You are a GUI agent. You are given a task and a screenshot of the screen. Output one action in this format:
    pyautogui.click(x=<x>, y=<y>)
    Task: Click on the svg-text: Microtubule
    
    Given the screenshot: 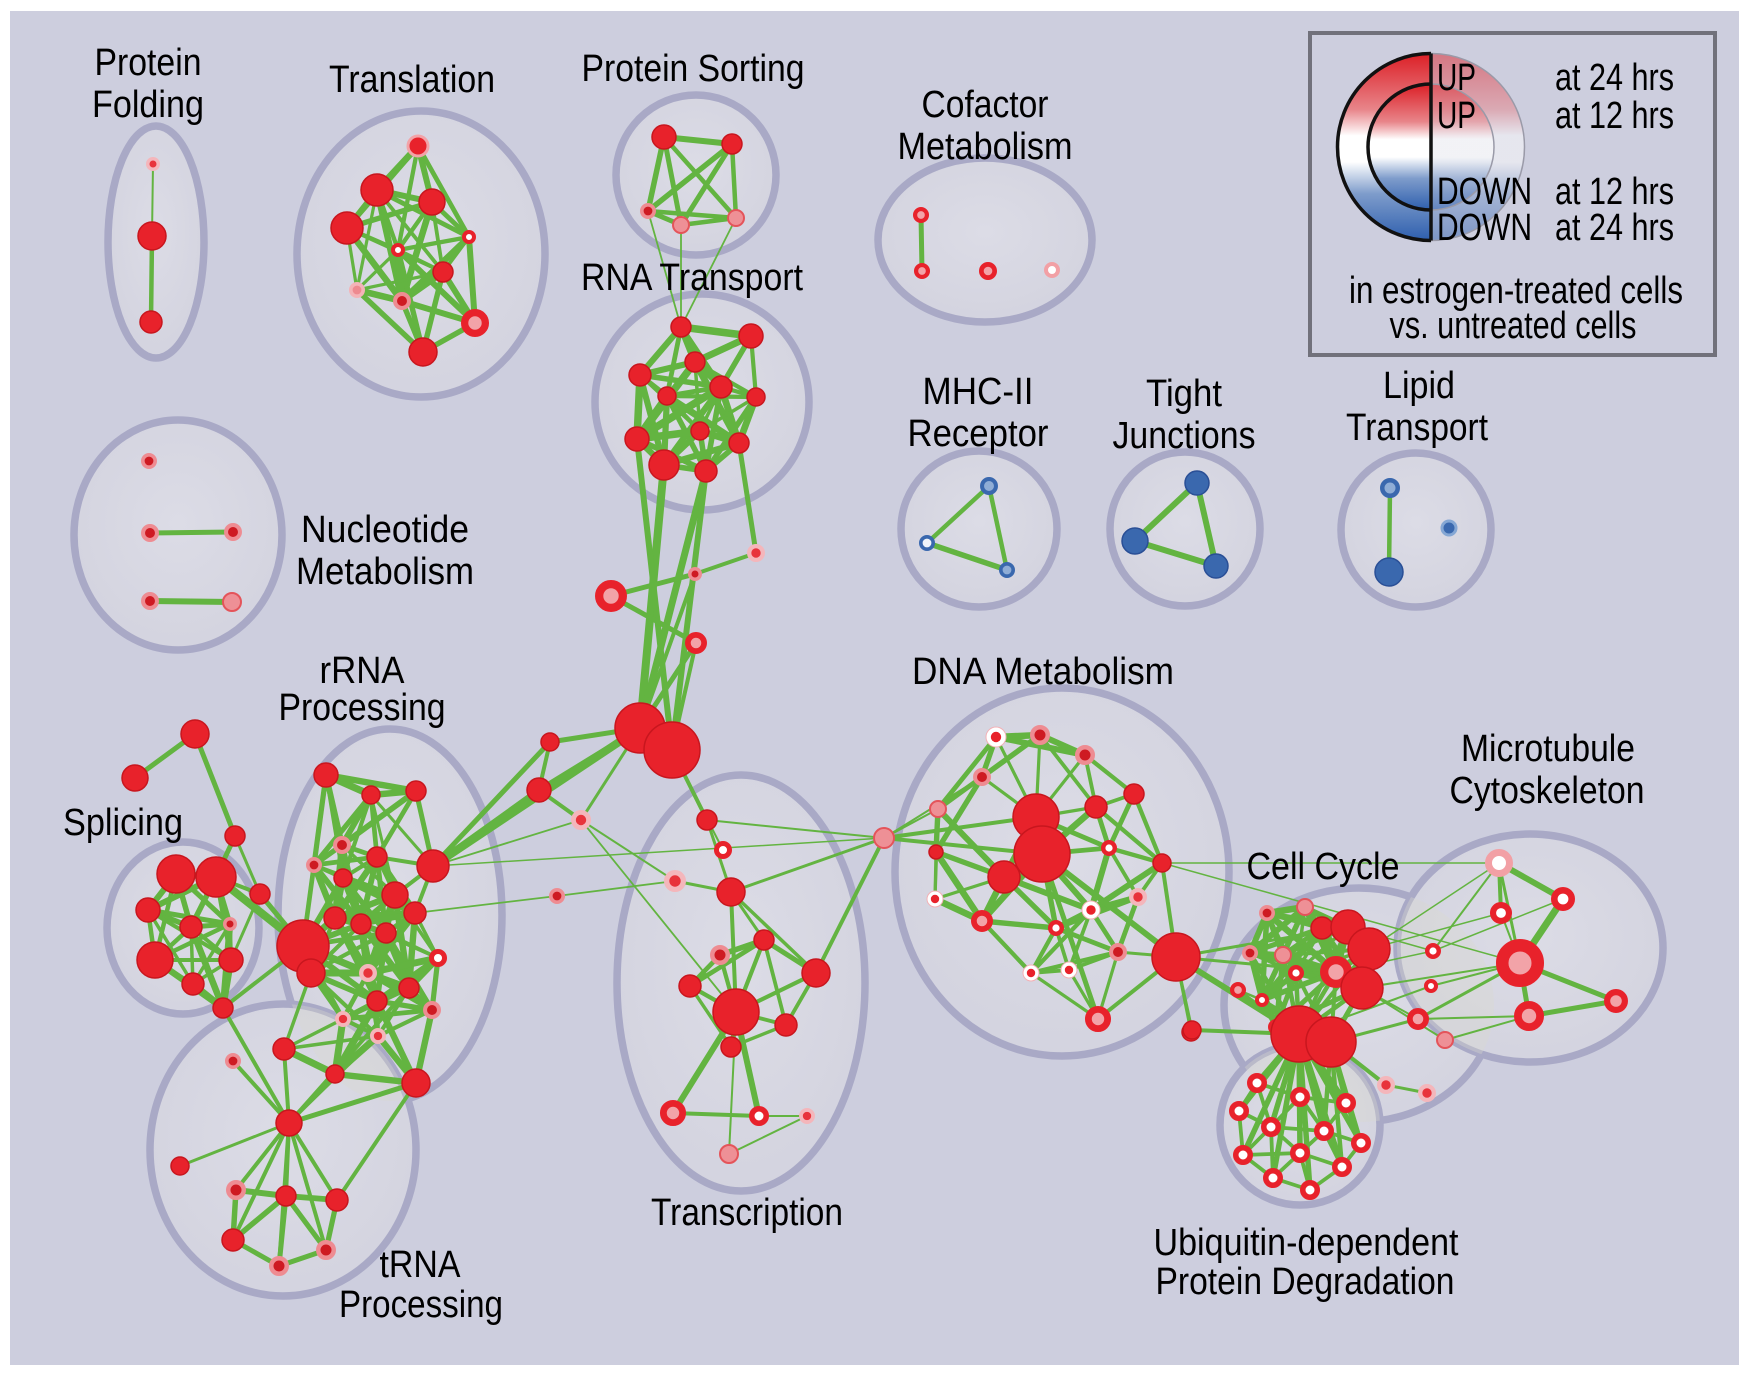 What is the action you would take?
    pyautogui.click(x=1548, y=749)
    